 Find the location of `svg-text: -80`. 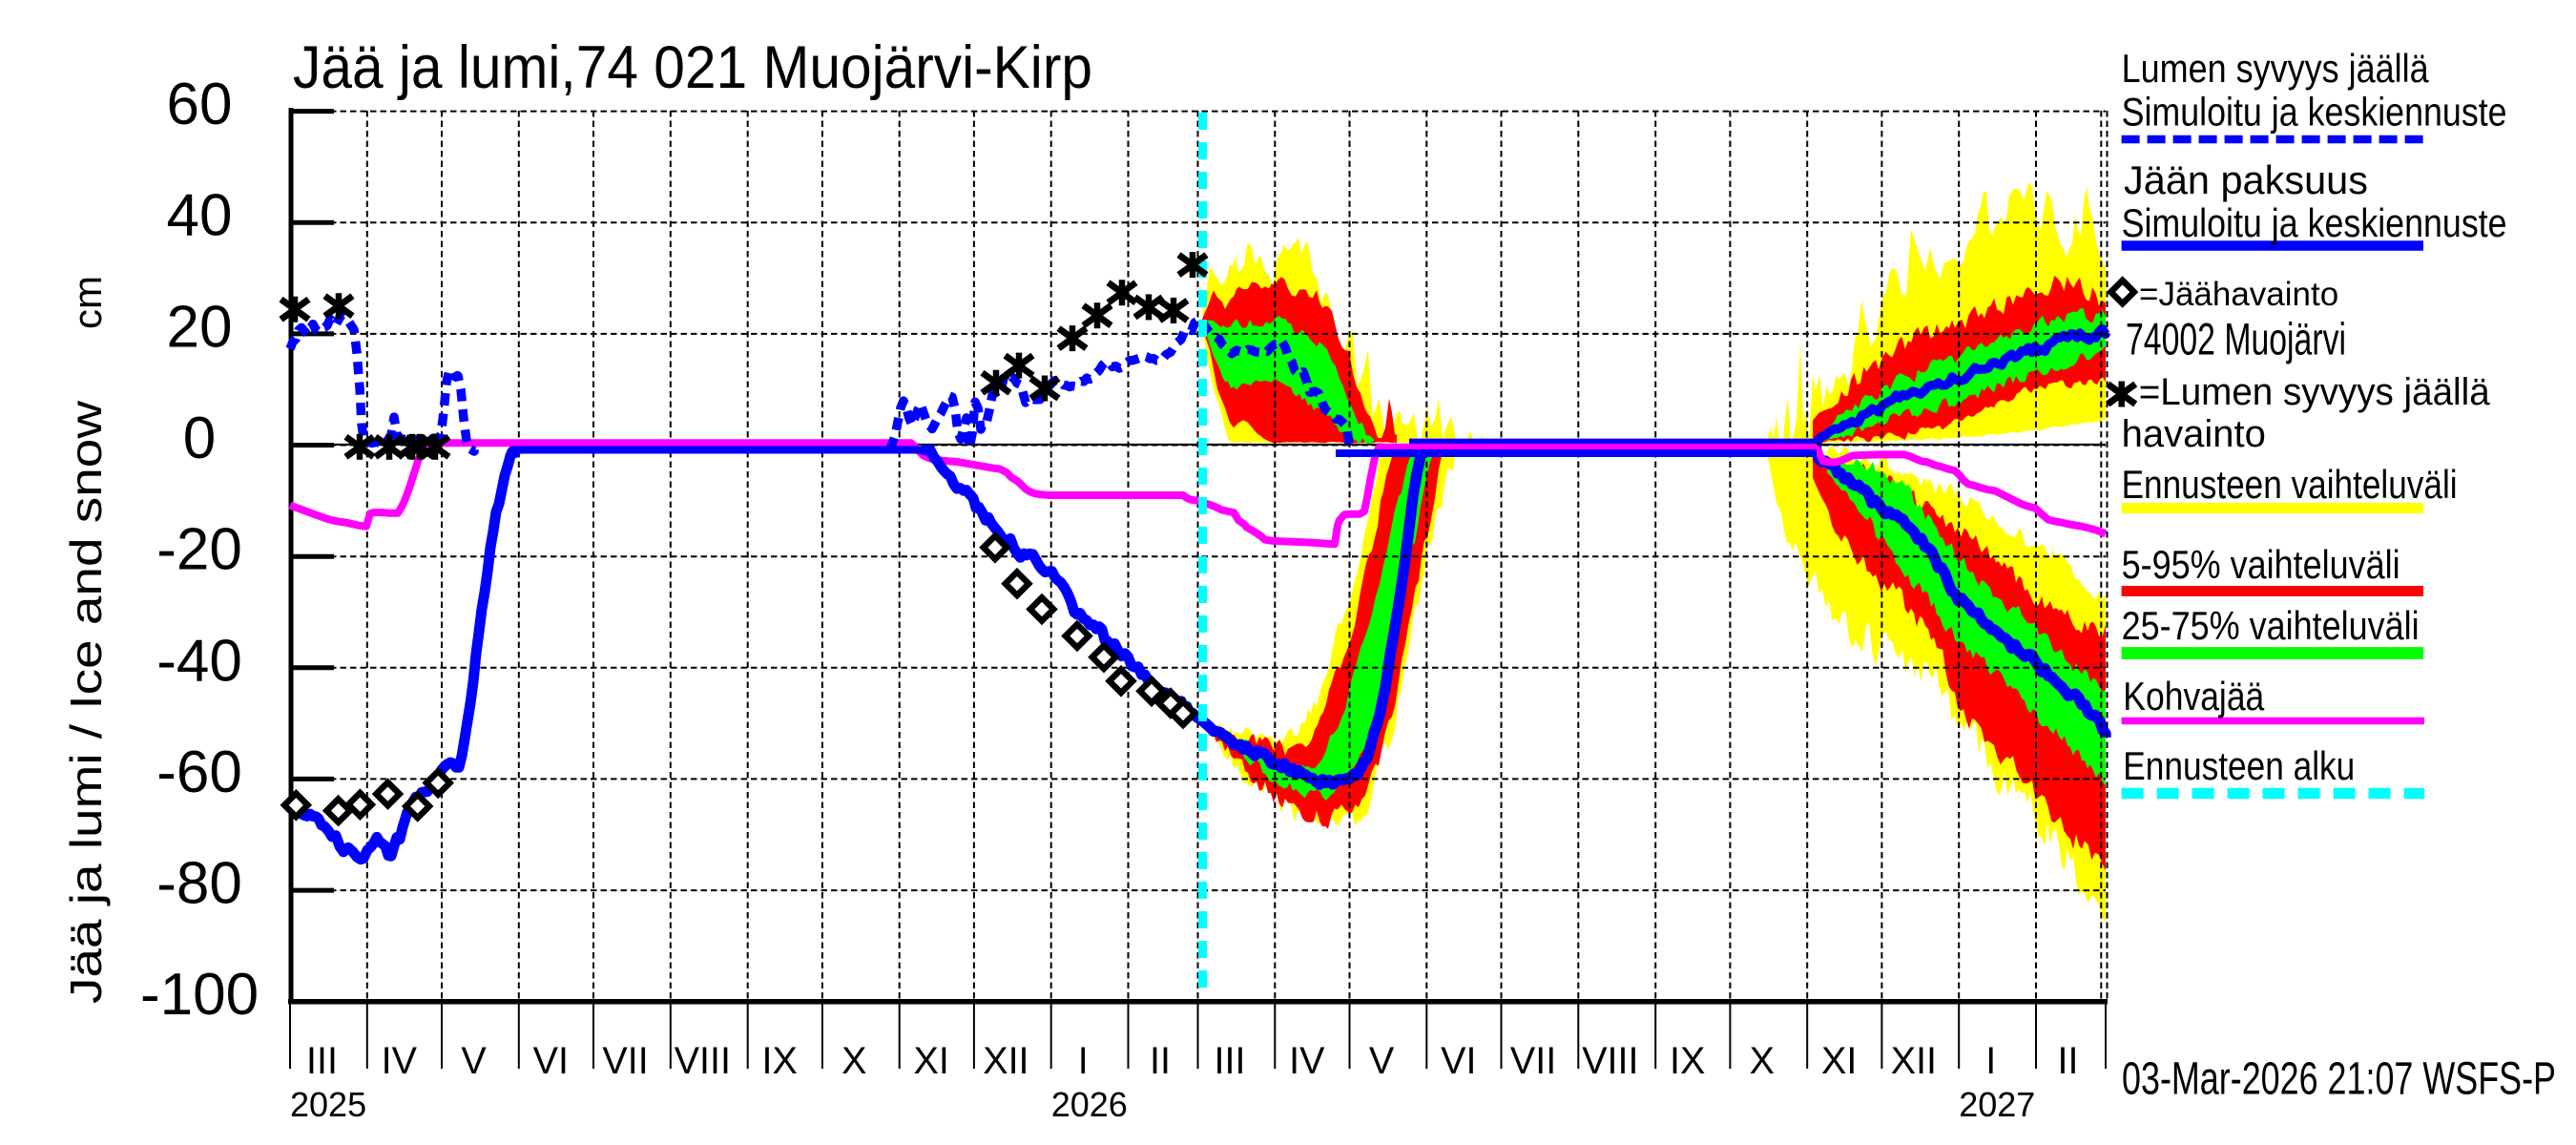

svg-text: -80 is located at coordinates (199, 884).